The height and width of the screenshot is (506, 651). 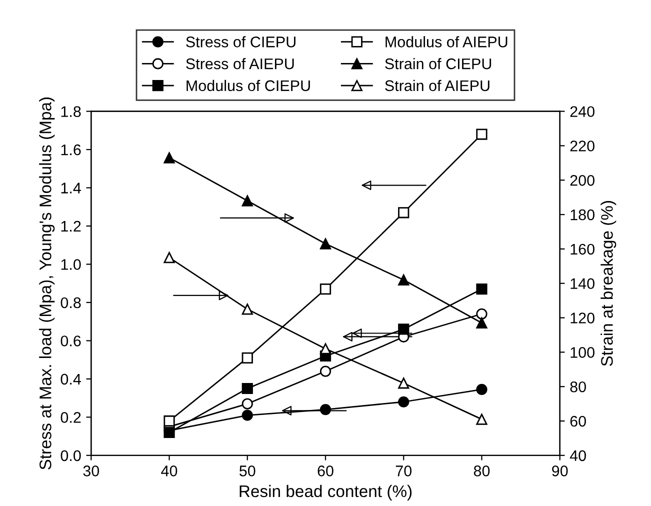 I want to click on y-tick-label: 0.2, so click(x=70, y=417).